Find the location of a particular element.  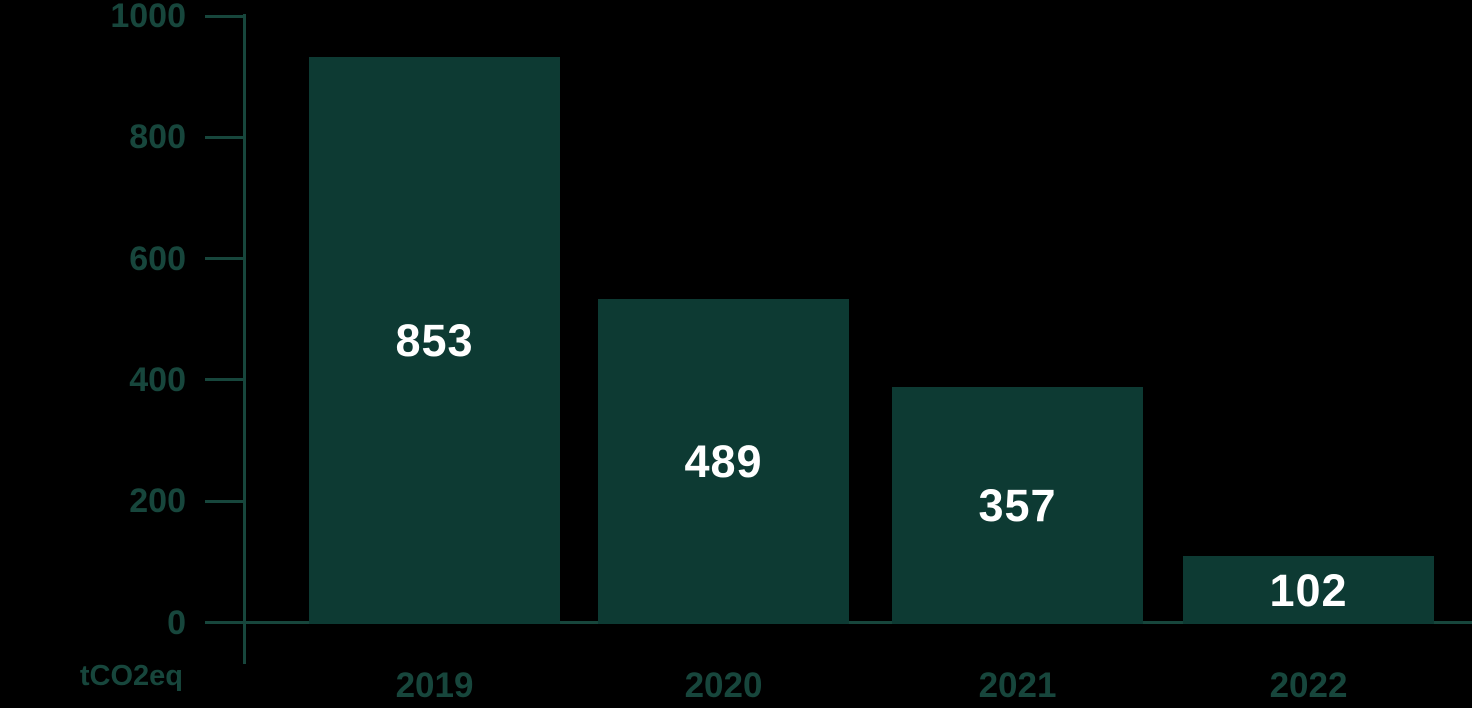

bar-2021: 357 is located at coordinates (1017, 505).